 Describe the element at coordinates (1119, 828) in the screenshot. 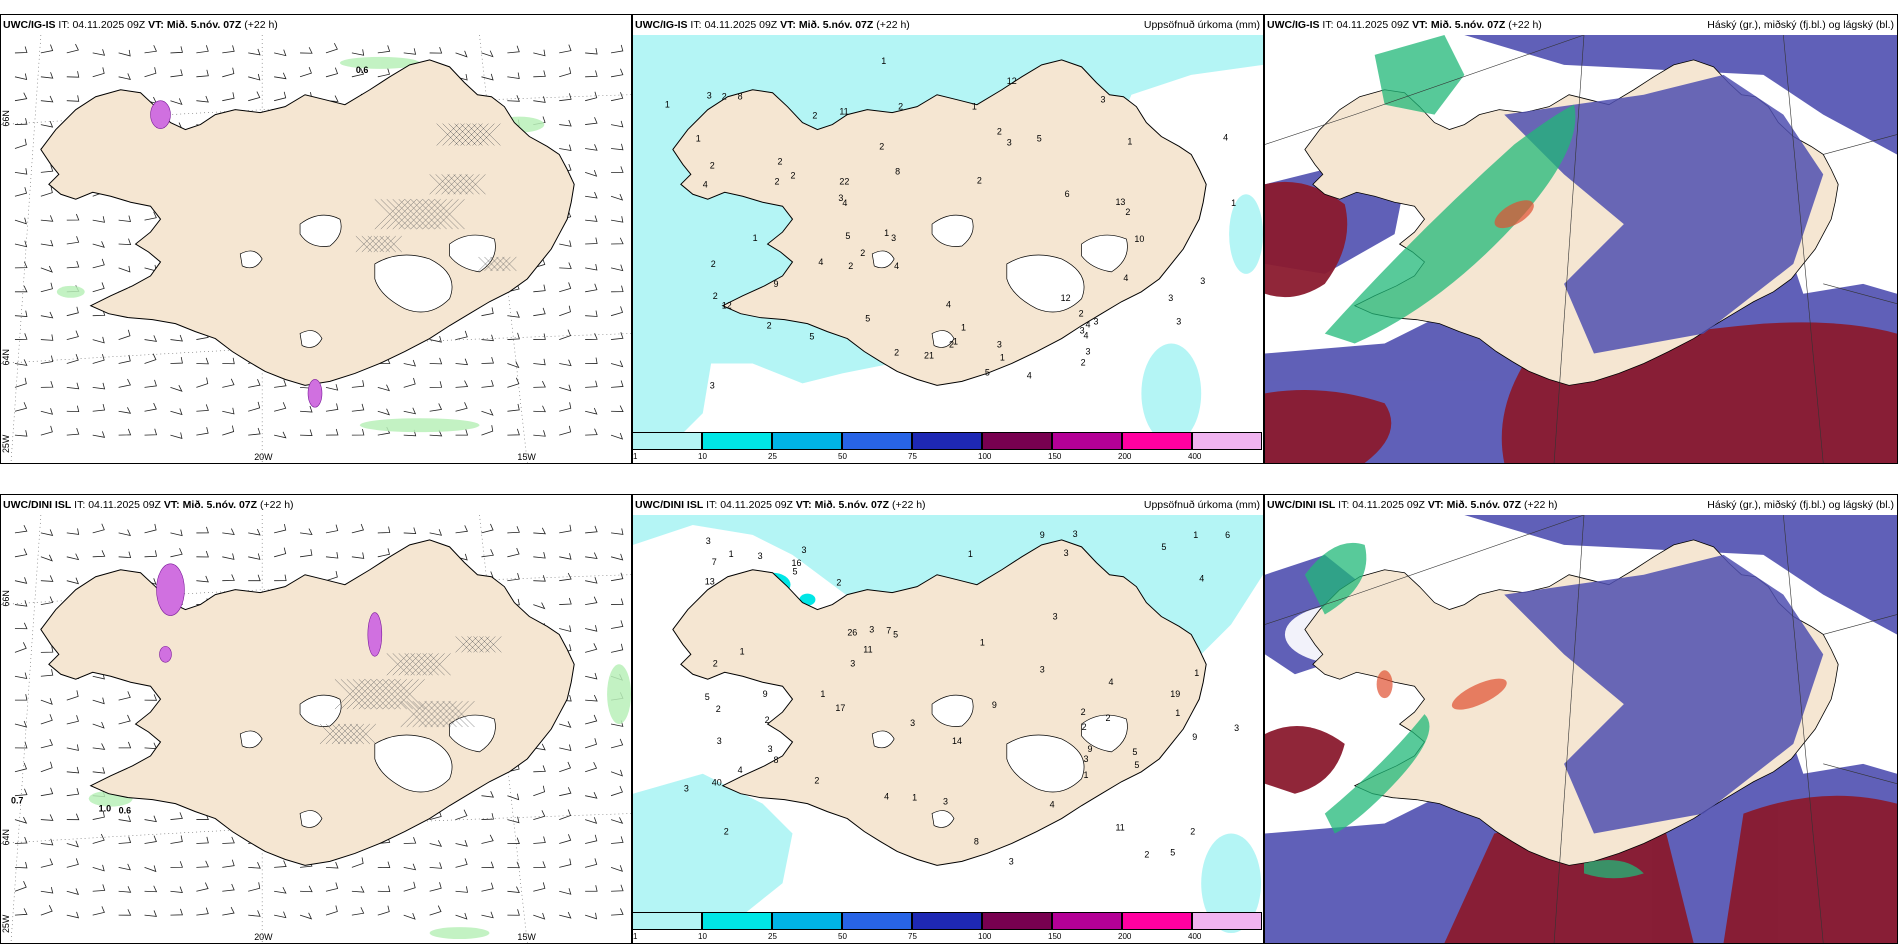

I see `precip-amount-label: 11` at that location.